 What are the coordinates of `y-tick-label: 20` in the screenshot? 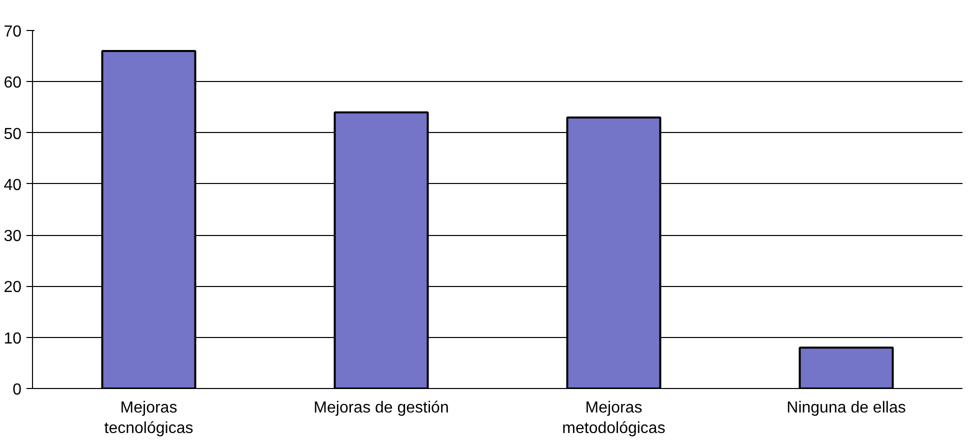 It's located at (13, 287).